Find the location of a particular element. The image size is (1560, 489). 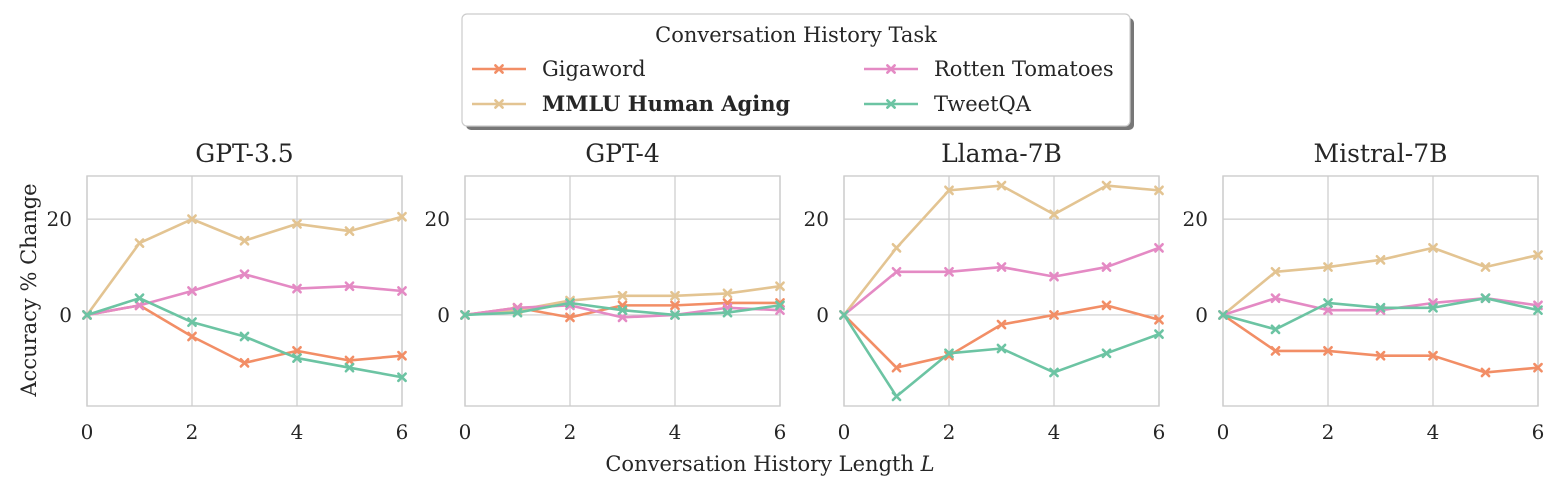

legend-frame is located at coordinates (796, 70).